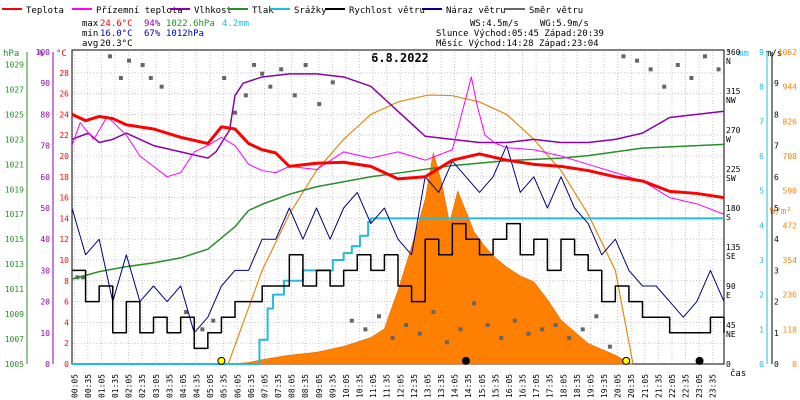  I want to click on unit-wm2: W/m², so click(781, 212).